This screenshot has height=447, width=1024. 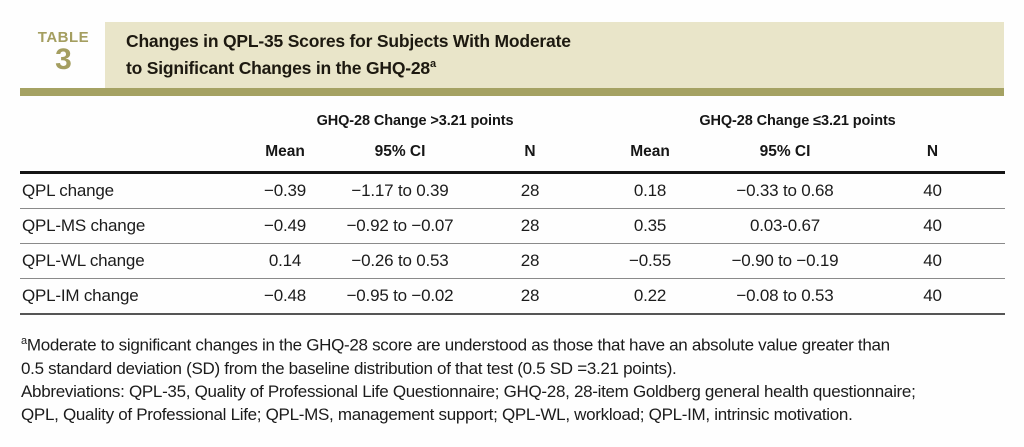 What do you see at coordinates (565, 66) in the screenshot?
I see `table-title-line2: to Significant Changes in the GHQ-28a` at bounding box center [565, 66].